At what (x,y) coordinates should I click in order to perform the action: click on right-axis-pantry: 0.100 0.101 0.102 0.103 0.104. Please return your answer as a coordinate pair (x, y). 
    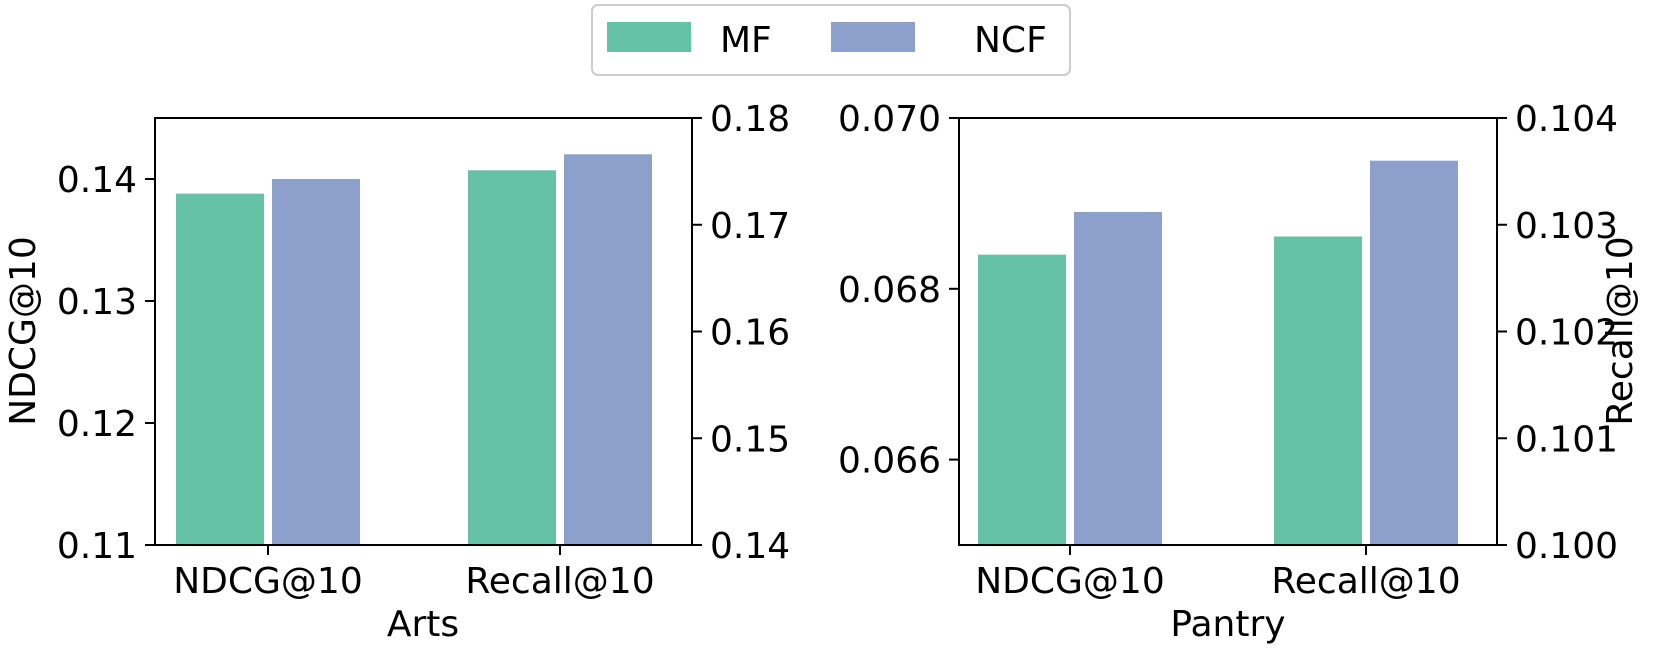
    Looking at the image, I should click on (1557, 333).